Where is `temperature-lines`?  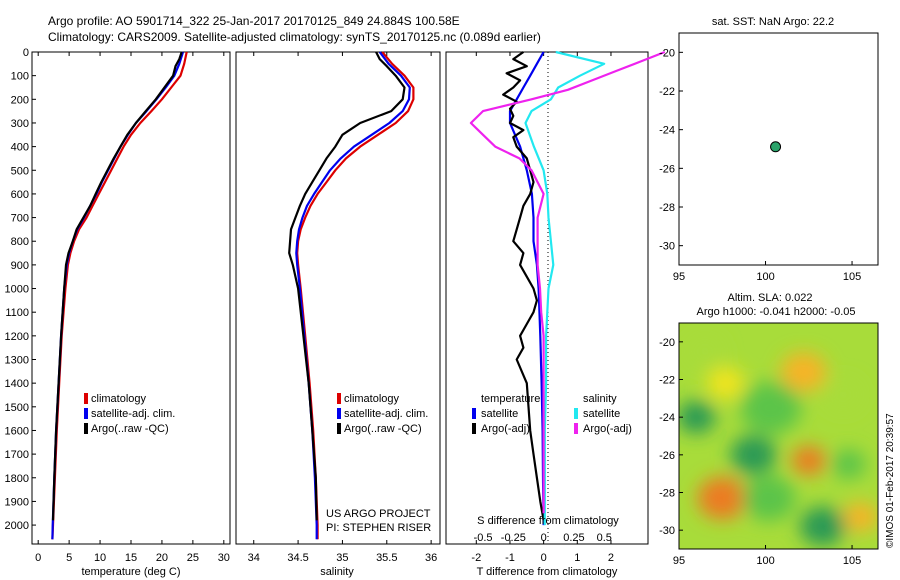 temperature-lines is located at coordinates (119, 295).